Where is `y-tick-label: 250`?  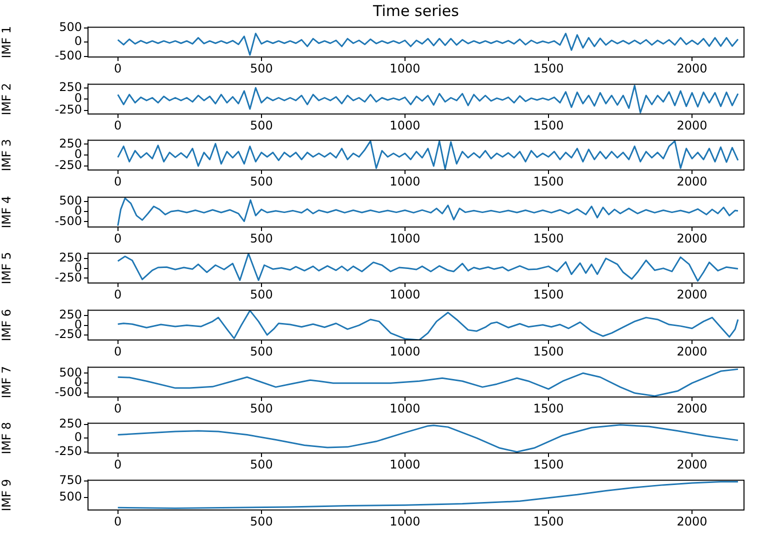
y-tick-label: 250 is located at coordinates (70, 423).